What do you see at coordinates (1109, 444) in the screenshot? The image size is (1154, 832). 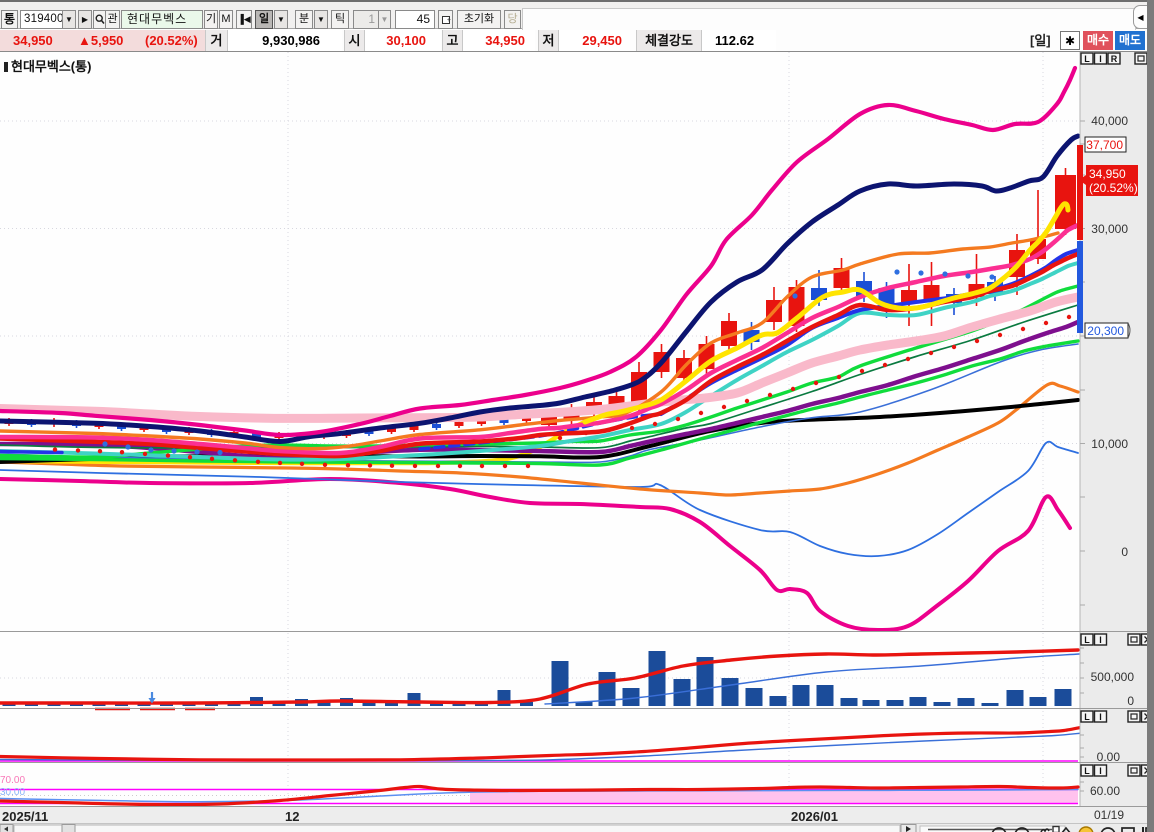 I see `svg-text: 10,000` at bounding box center [1109, 444].